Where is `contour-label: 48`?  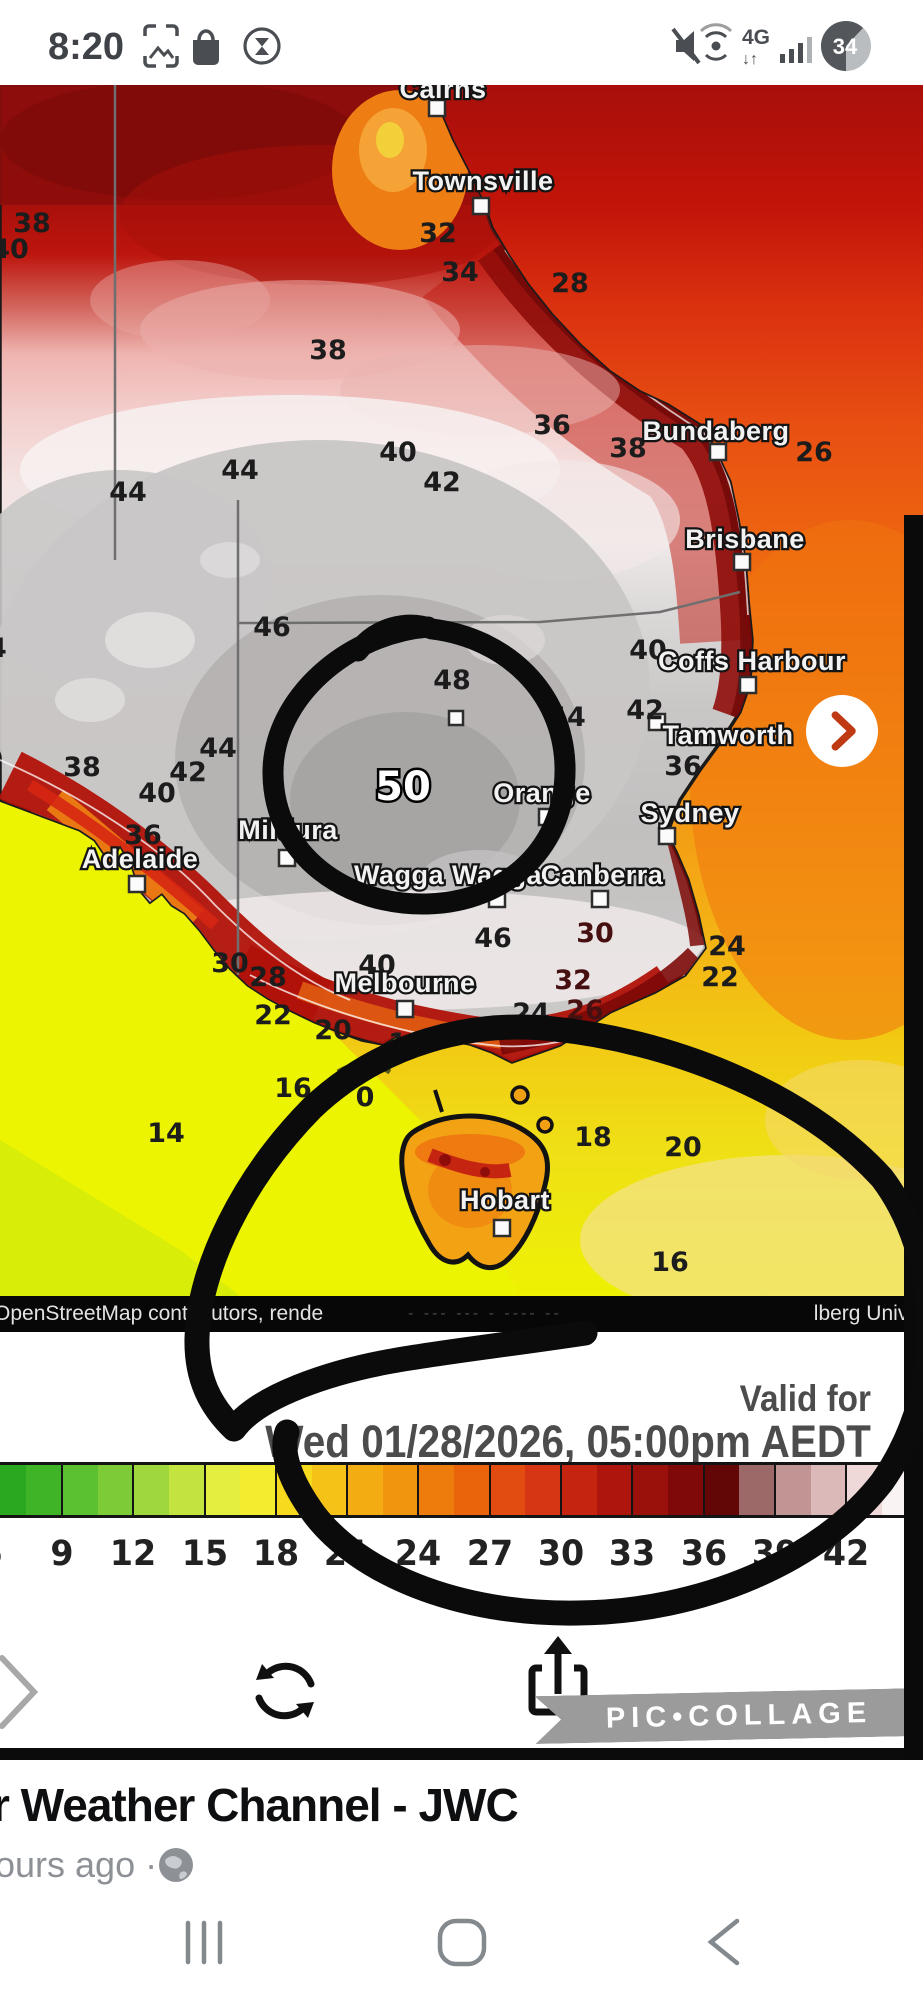
contour-label: 48 is located at coordinates (452, 680).